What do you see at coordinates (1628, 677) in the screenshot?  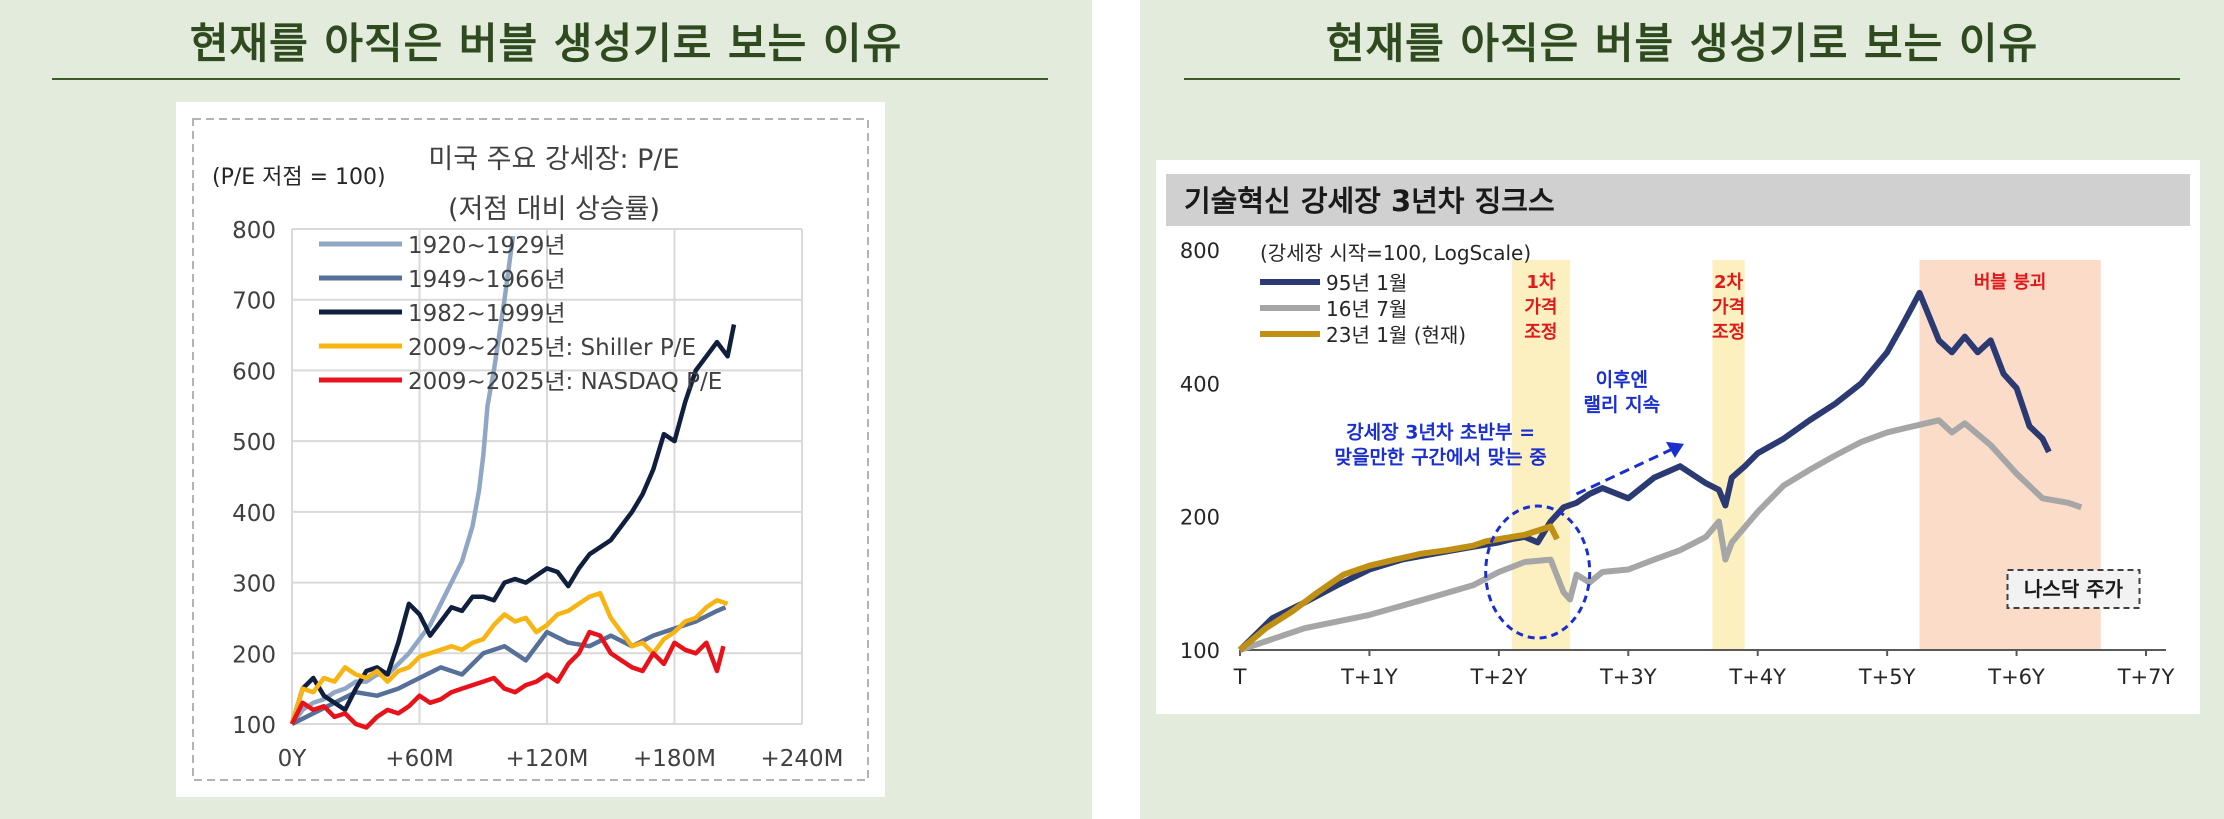 I see `x-tick-label: T+3Y` at bounding box center [1628, 677].